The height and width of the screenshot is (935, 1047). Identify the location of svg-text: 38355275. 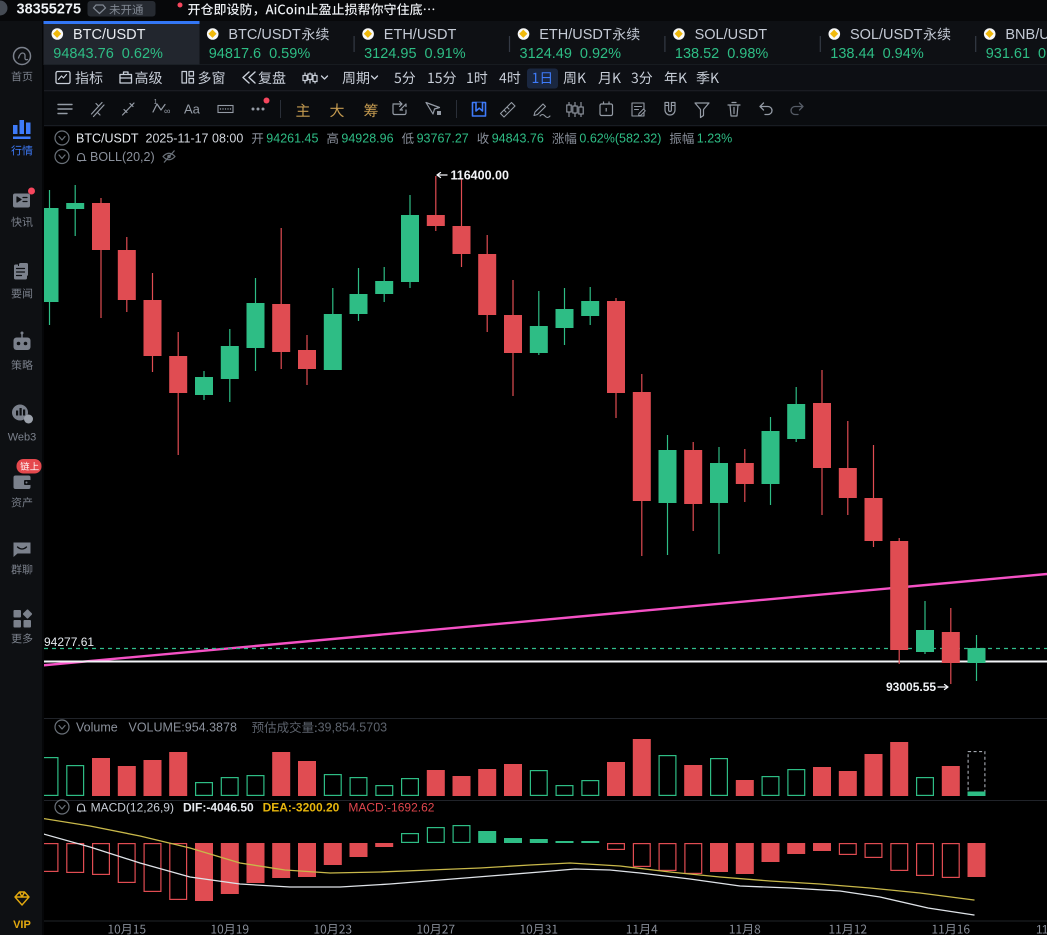
(49, 10).